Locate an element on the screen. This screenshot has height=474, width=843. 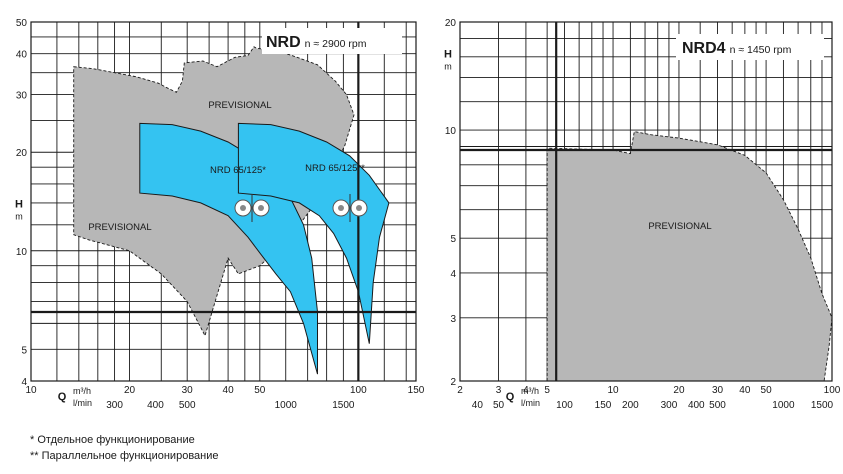
y-tick-label: 2 is located at coordinates (453, 382).